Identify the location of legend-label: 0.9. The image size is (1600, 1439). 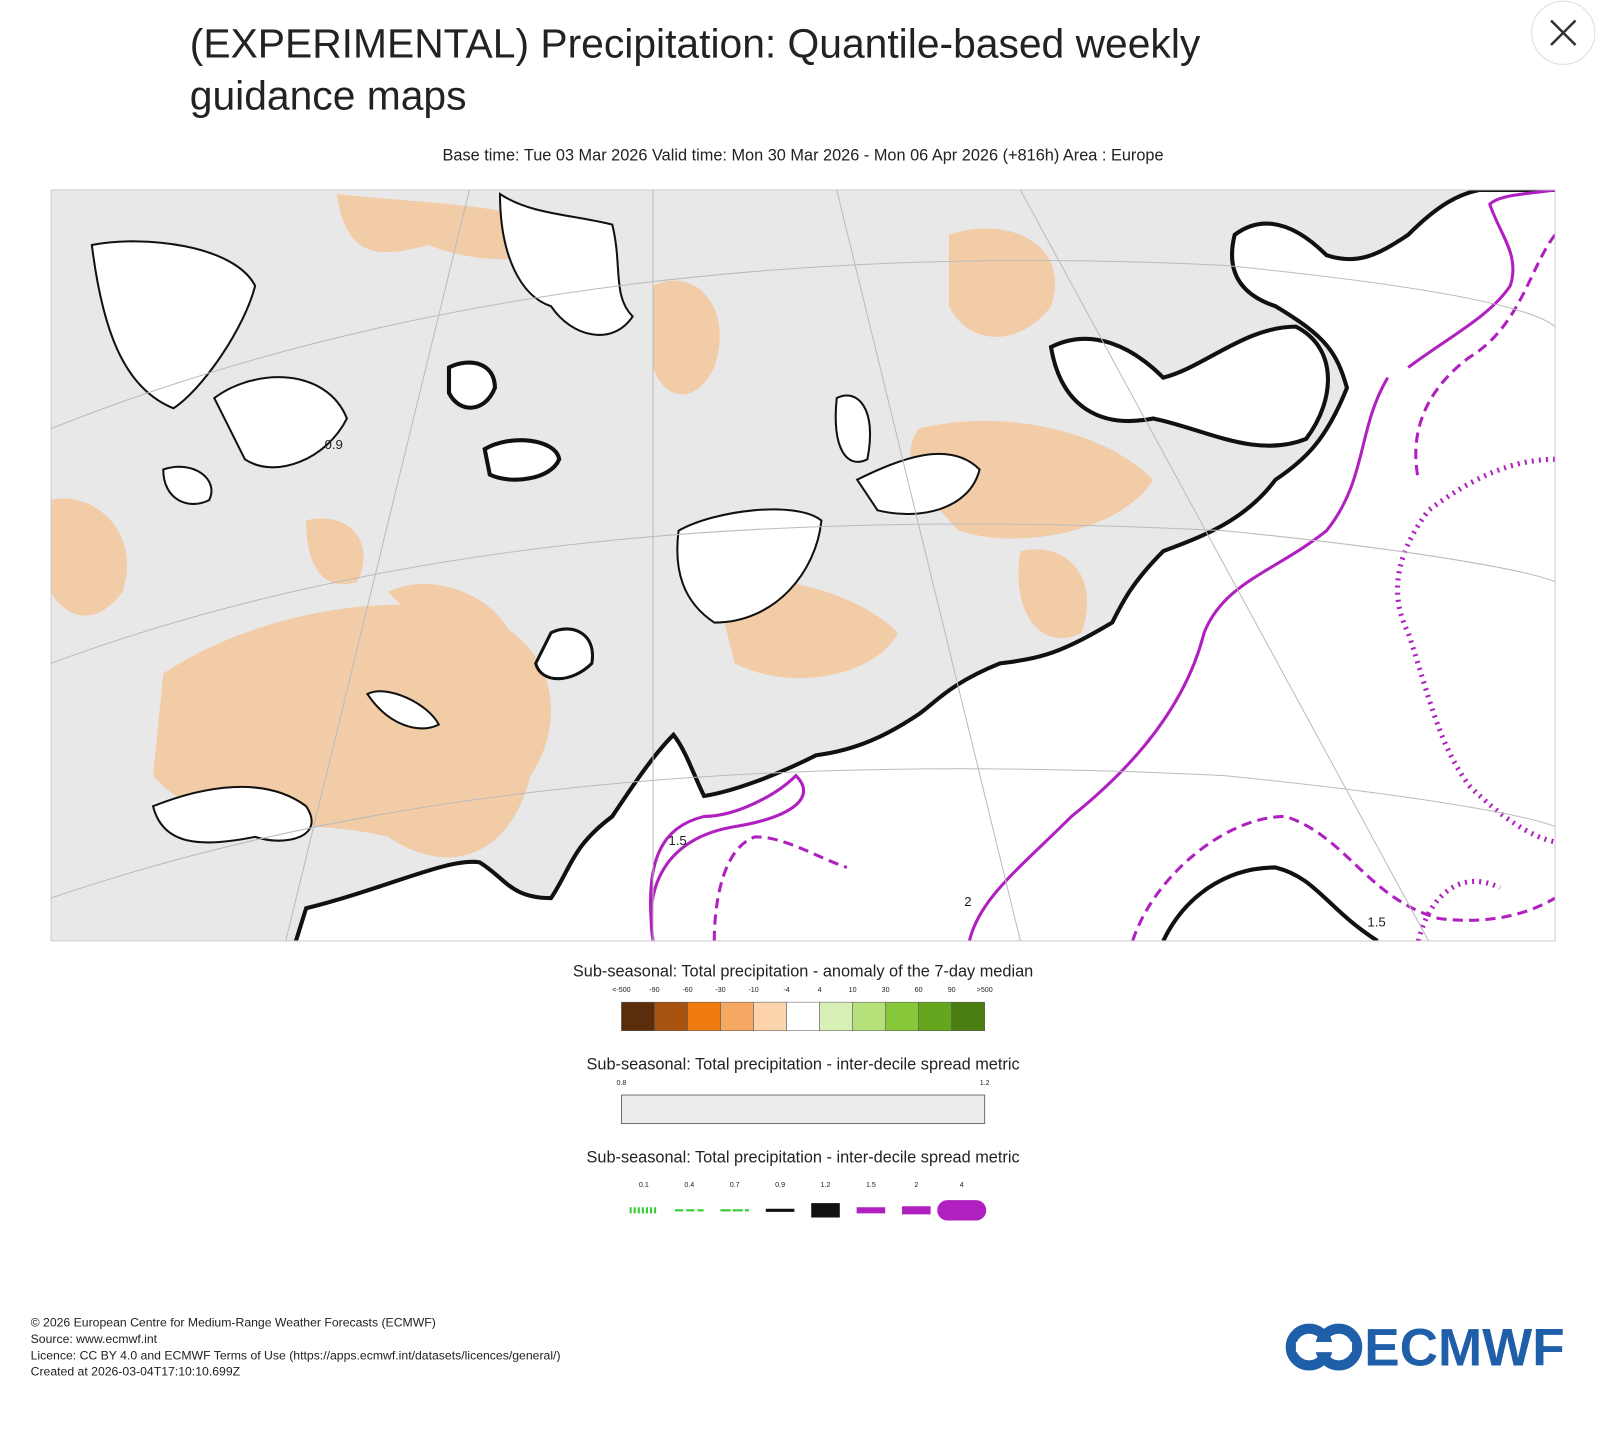
(780, 1185).